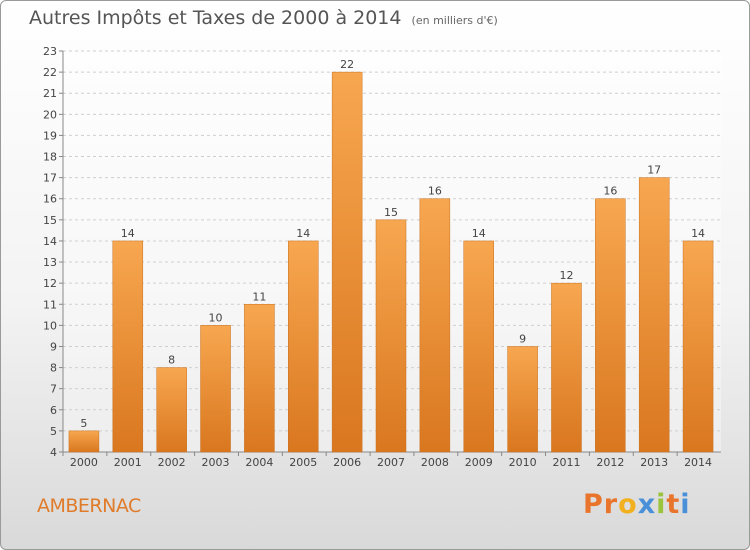 The height and width of the screenshot is (550, 750). What do you see at coordinates (50, 178) in the screenshot?
I see `y-tick-label: 17` at bounding box center [50, 178].